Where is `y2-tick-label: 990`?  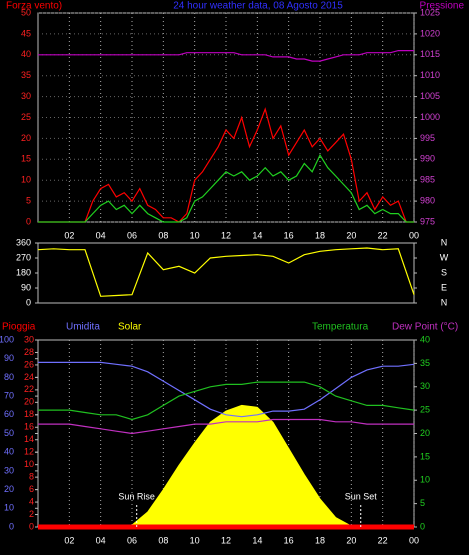
y2-tick-label: 990 is located at coordinates (427, 159).